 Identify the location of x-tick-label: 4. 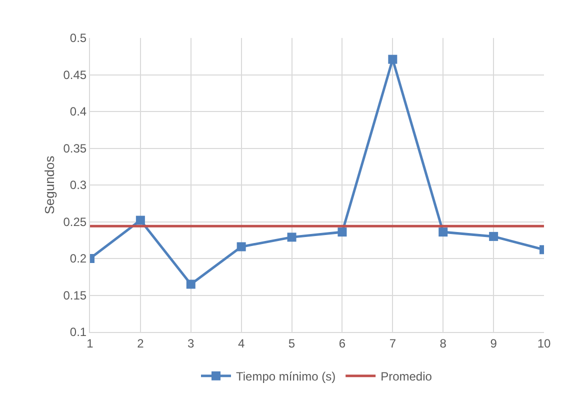
(241, 343).